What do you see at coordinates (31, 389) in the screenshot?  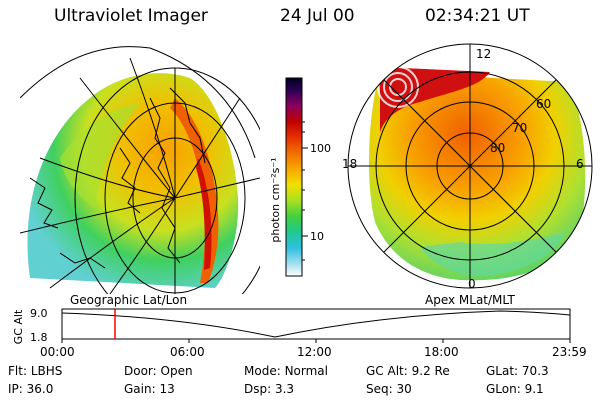 I see `info-ip: IP: 36.0` at bounding box center [31, 389].